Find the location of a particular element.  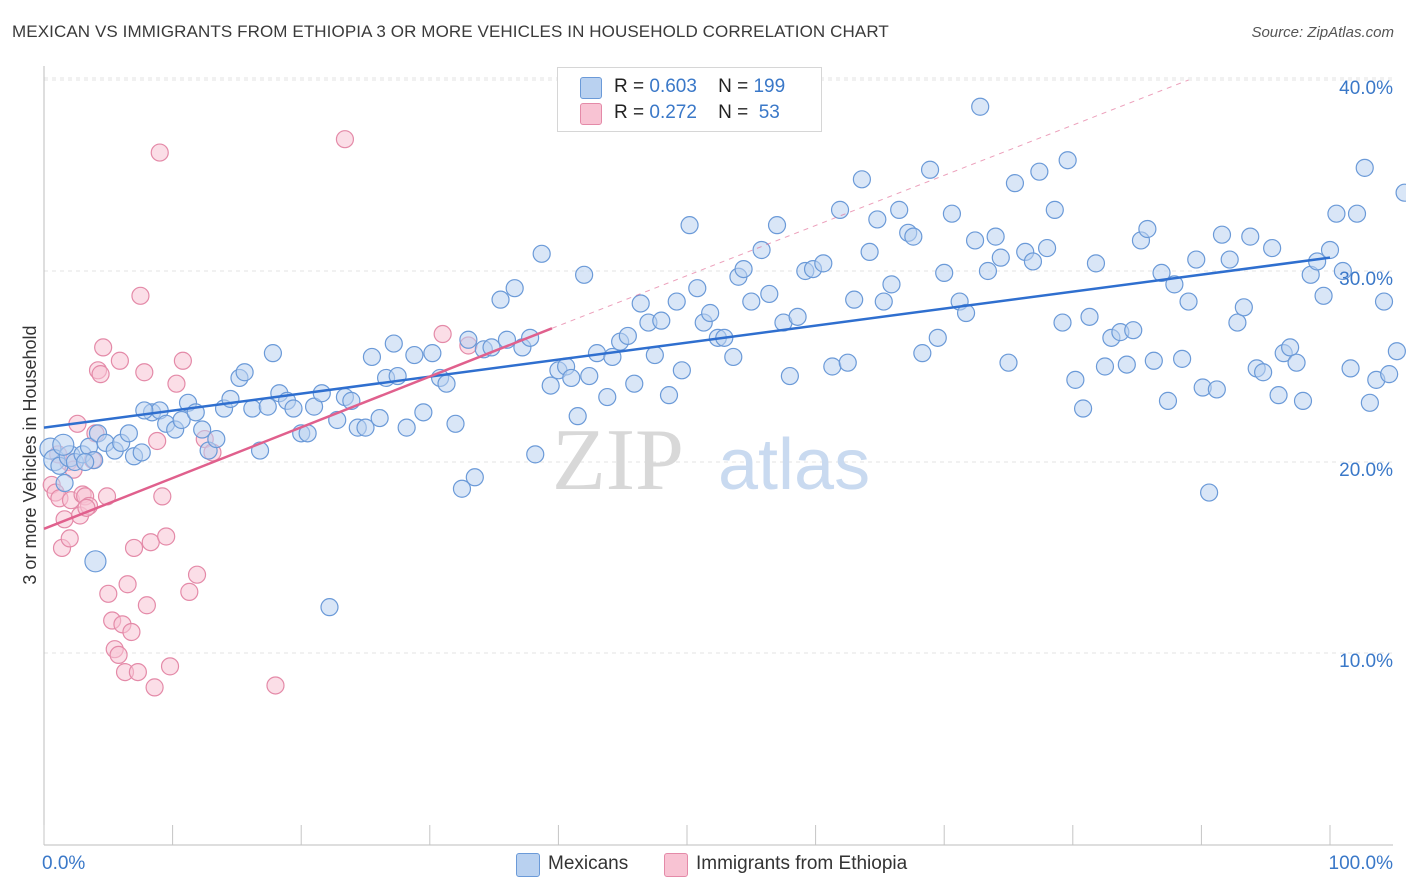

watermark-atlas: atlas is located at coordinates (794, 465).